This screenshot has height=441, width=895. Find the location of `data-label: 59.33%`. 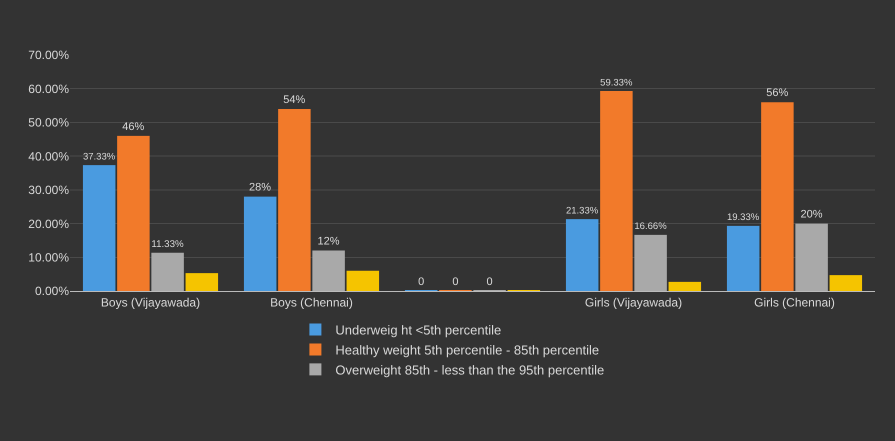

data-label: 59.33% is located at coordinates (616, 82).